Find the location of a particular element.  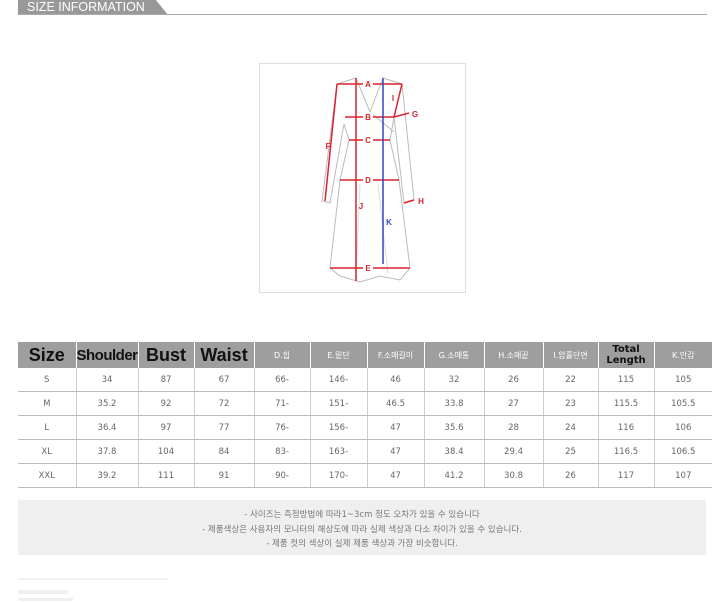

dress-measurement-diagram: A B C D E F G H I J K is located at coordinates (362, 178).